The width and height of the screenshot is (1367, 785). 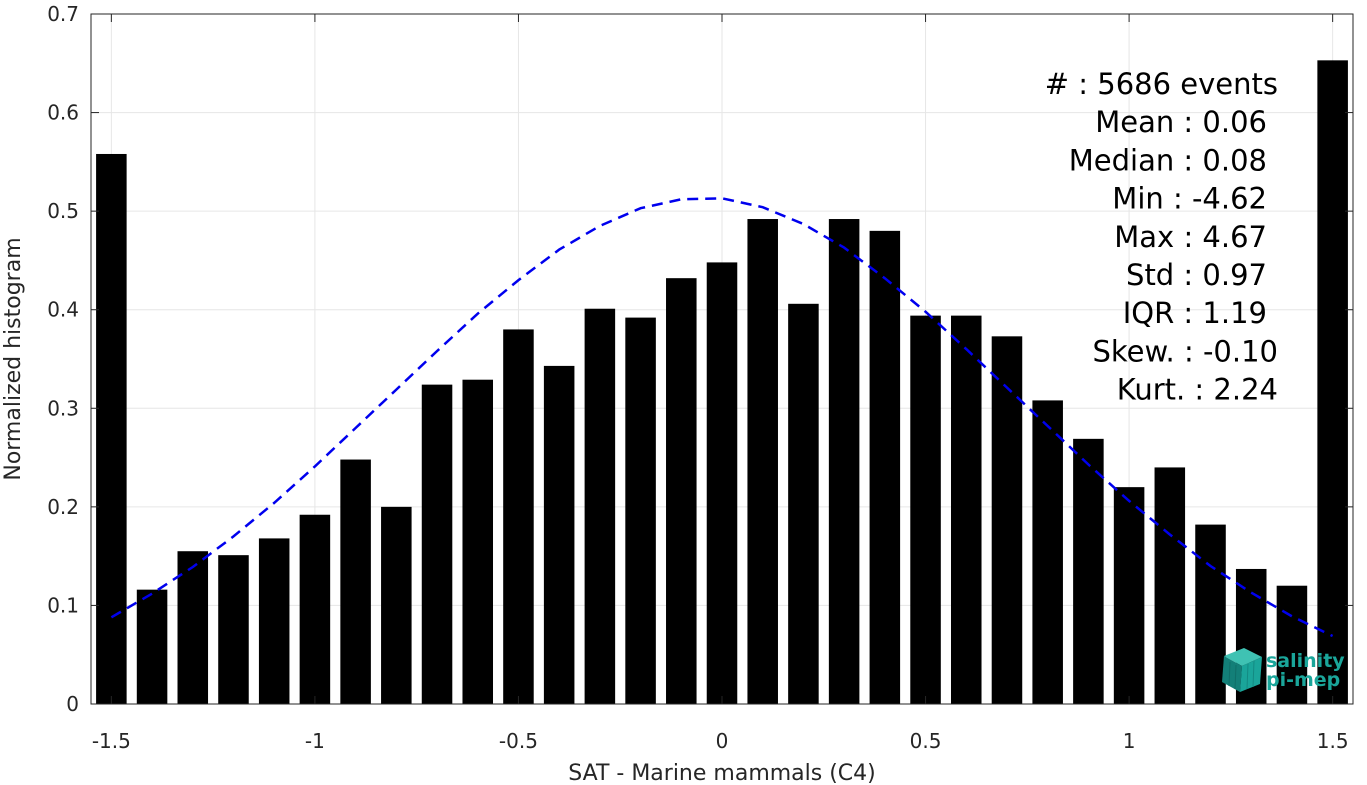 I want to click on logo-text-line2: pi-mep, so click(x=1303, y=680).